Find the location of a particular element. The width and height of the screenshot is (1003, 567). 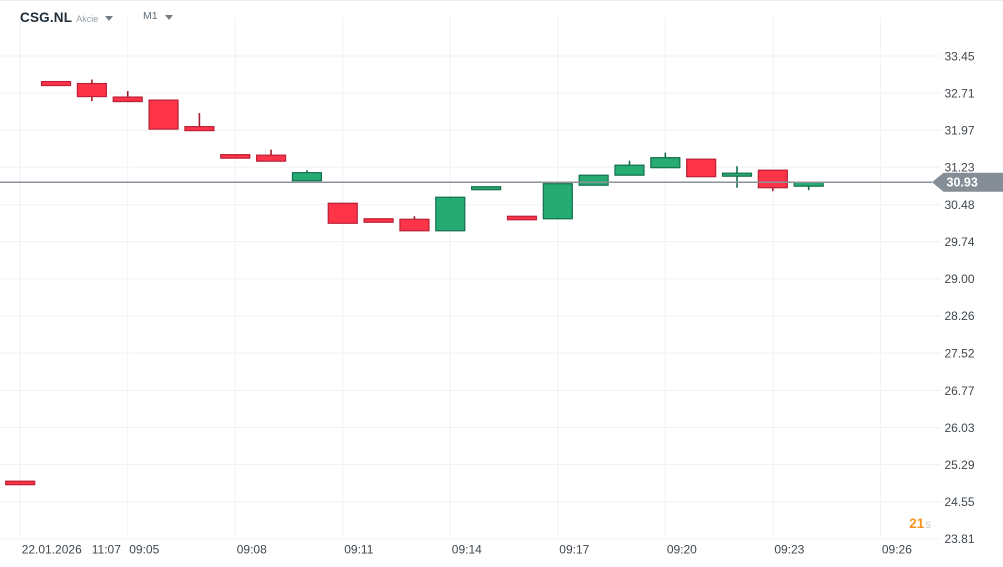

candle-countdown: 21s is located at coordinates (920, 523).